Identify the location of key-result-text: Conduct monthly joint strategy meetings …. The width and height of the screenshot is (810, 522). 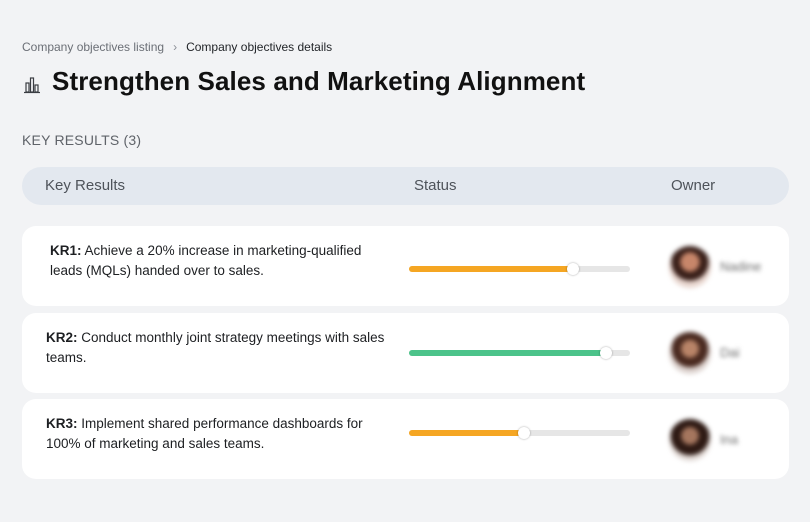
(215, 347).